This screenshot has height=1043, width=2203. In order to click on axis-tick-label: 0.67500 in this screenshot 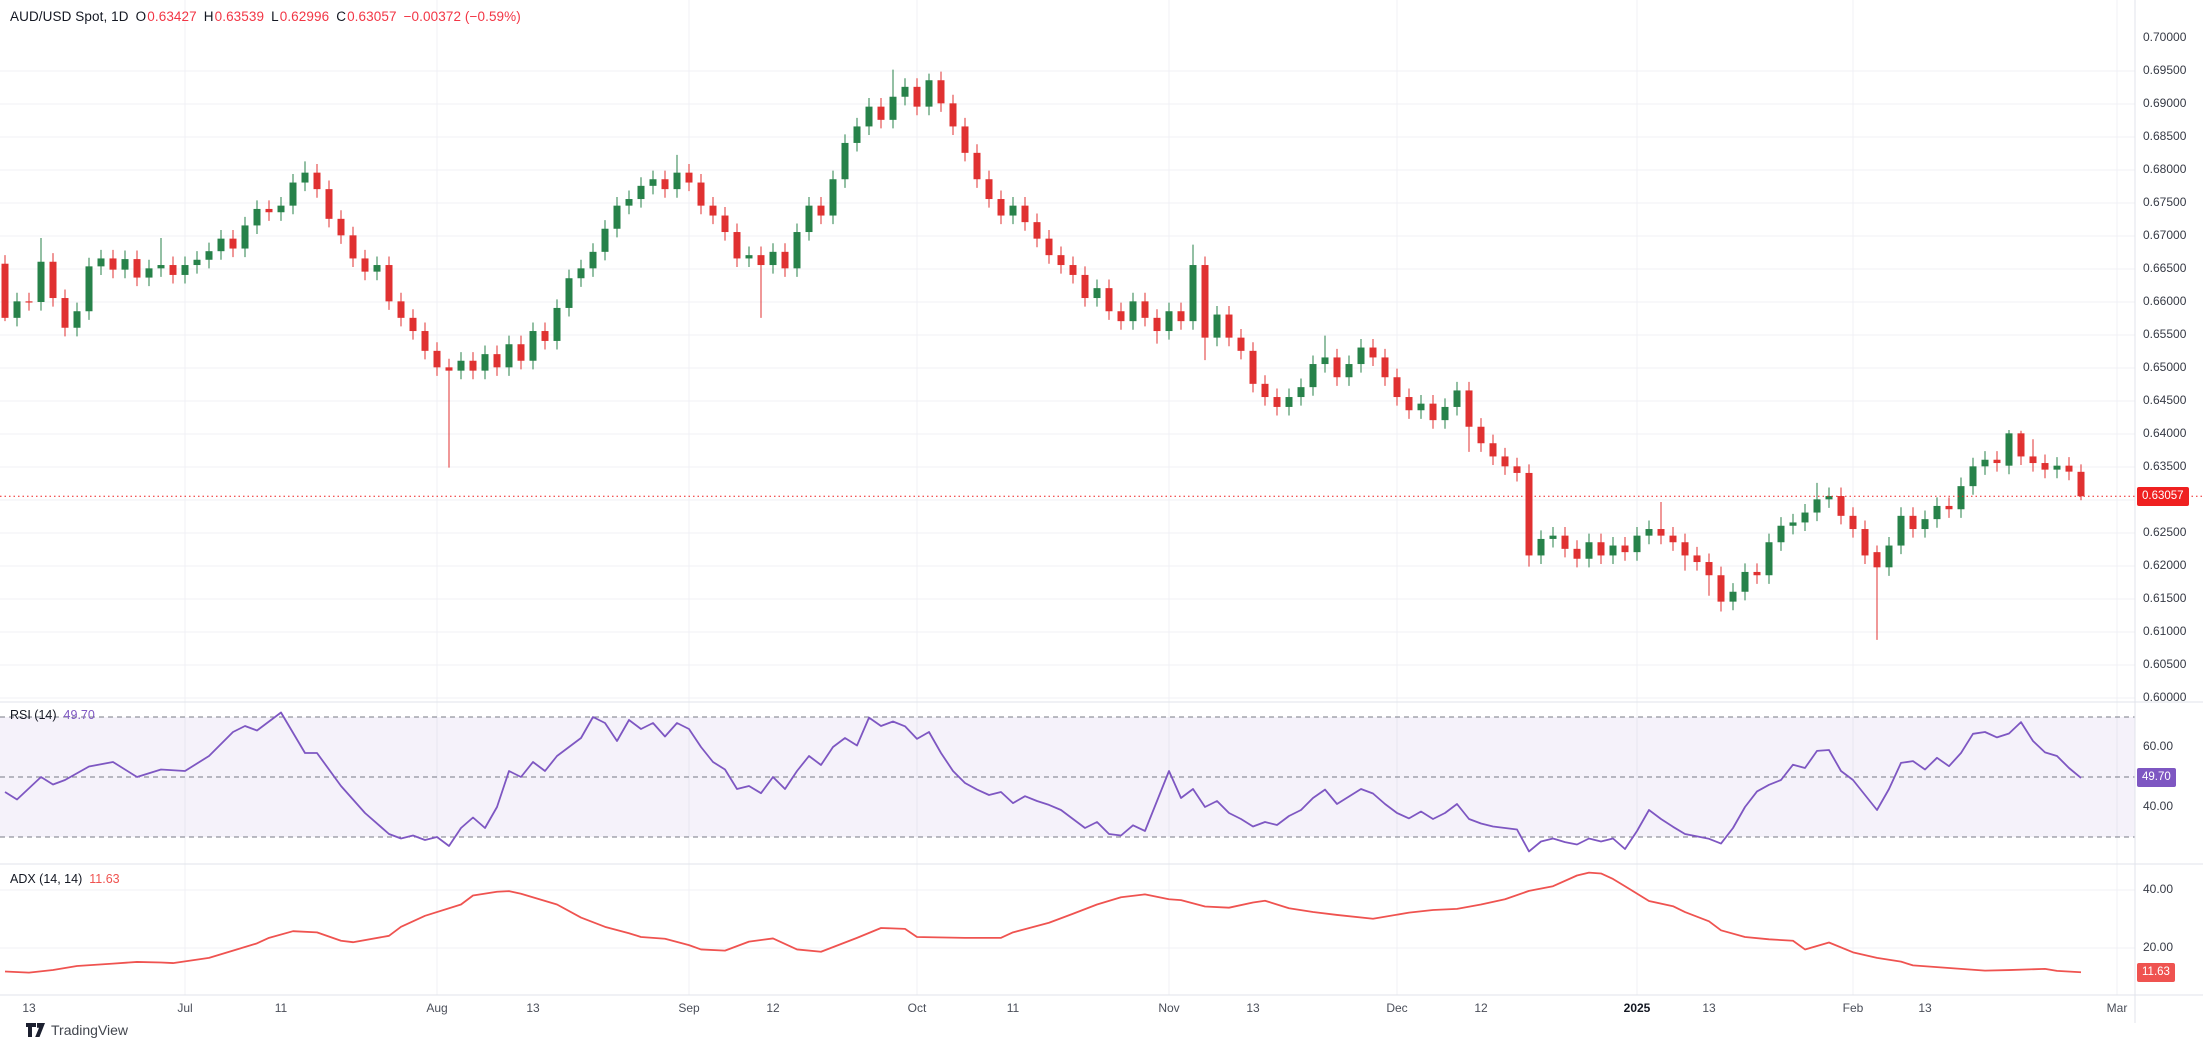, I will do `click(2165, 202)`.